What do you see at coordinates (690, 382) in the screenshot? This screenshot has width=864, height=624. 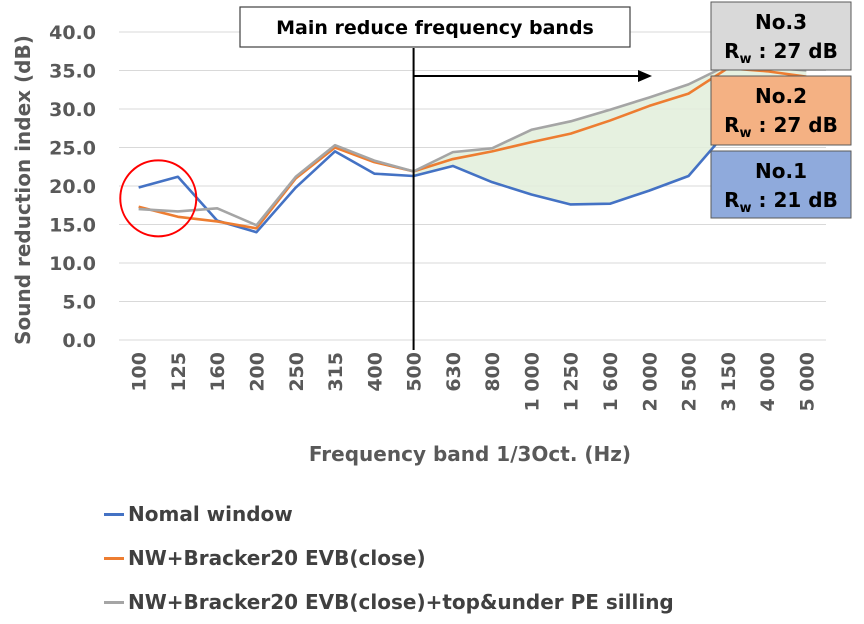 I see `x-tick-label: 2 500` at bounding box center [690, 382].